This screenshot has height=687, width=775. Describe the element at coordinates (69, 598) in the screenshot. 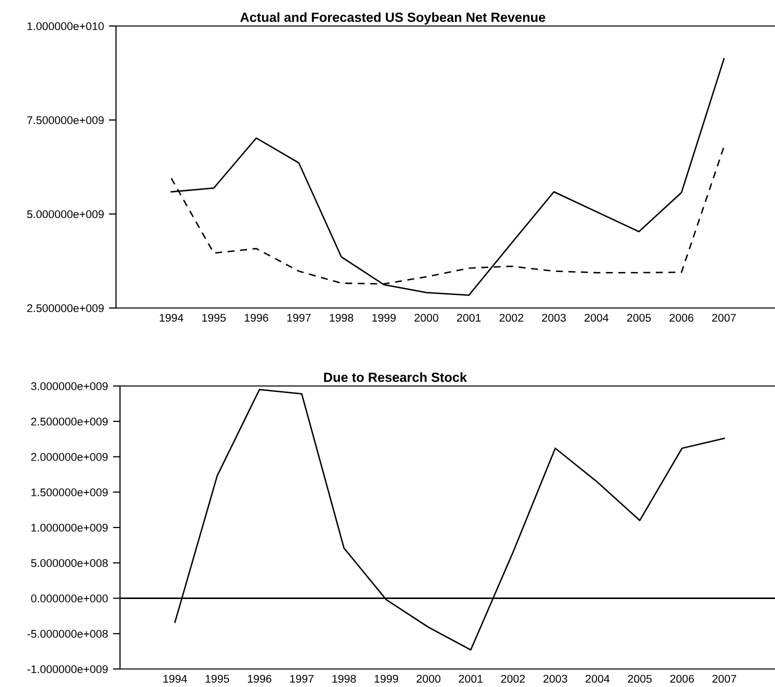

I see `y-tick-label: 0.000000e+000` at that location.